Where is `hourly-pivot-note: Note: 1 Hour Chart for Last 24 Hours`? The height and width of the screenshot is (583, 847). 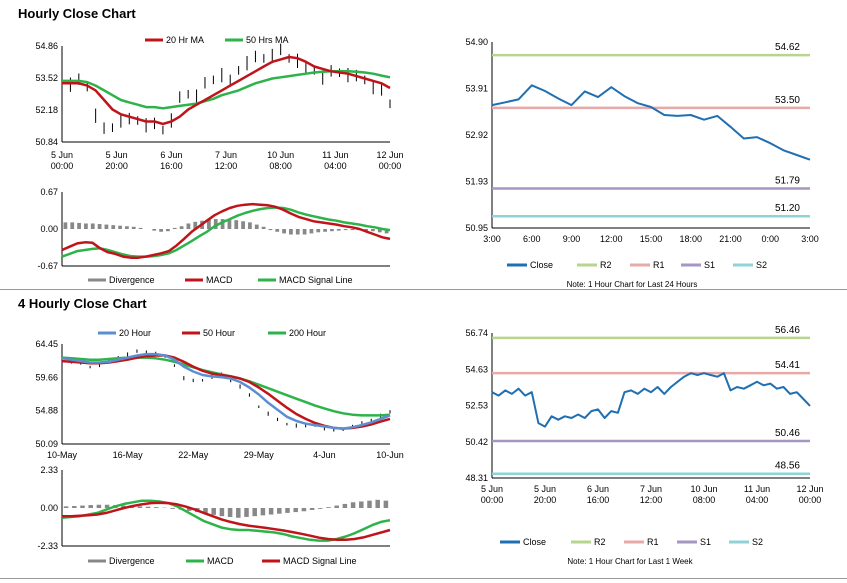 hourly-pivot-note: Note: 1 Hour Chart for Last 24 Hours is located at coordinates (632, 284).